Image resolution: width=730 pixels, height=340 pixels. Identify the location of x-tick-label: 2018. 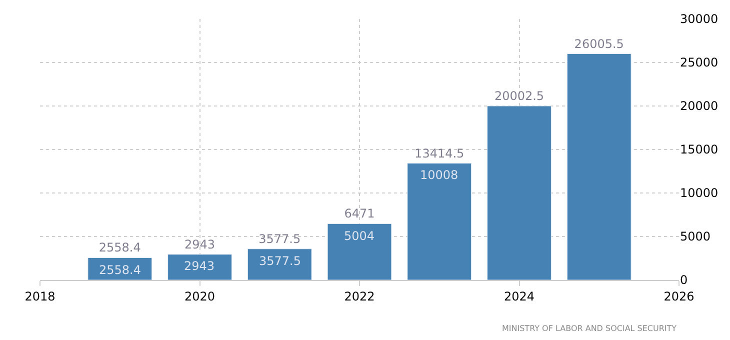
(40, 296).